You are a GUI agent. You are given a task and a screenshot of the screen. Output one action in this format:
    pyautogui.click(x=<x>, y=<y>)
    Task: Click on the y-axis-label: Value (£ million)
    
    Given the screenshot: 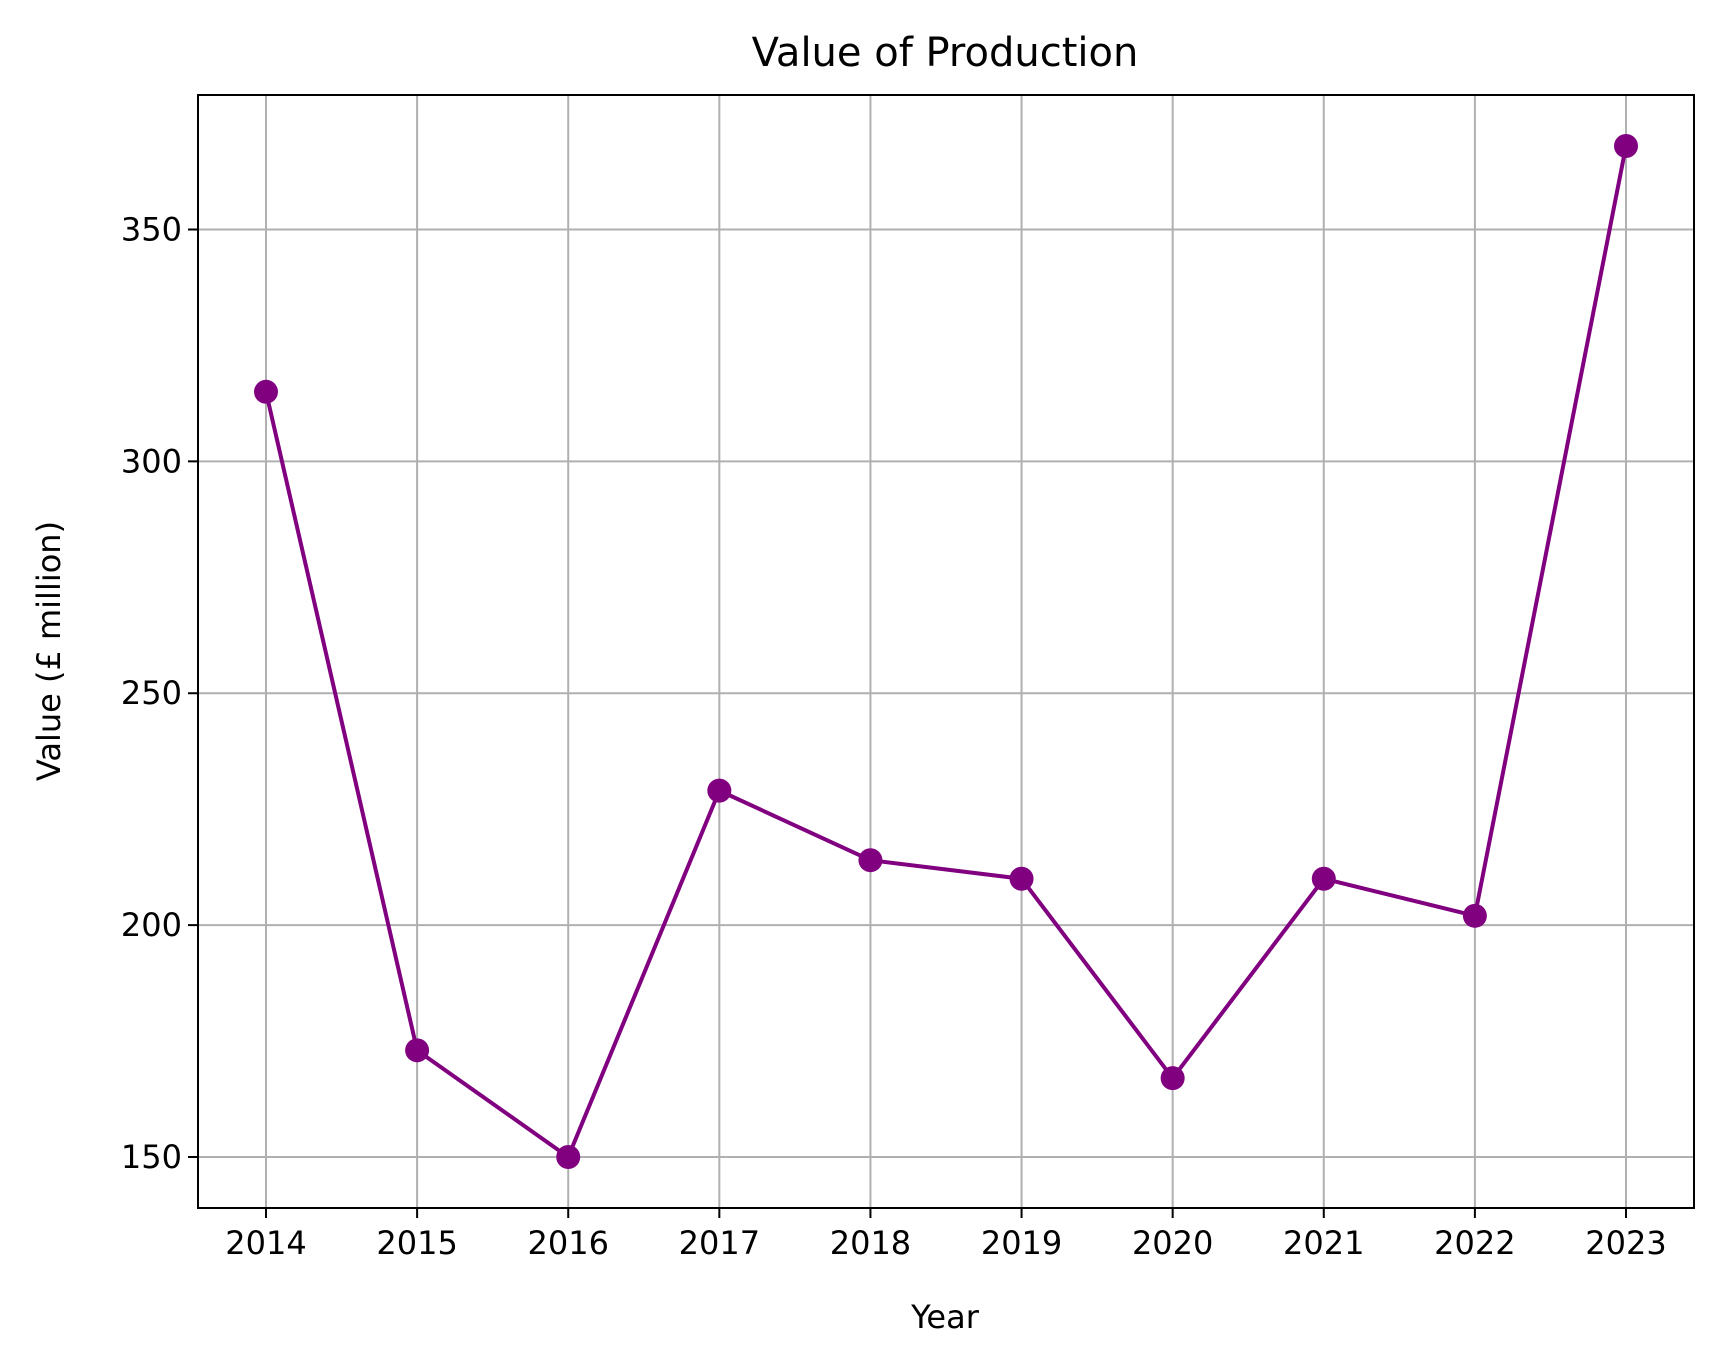 What is the action you would take?
    pyautogui.click(x=49, y=651)
    